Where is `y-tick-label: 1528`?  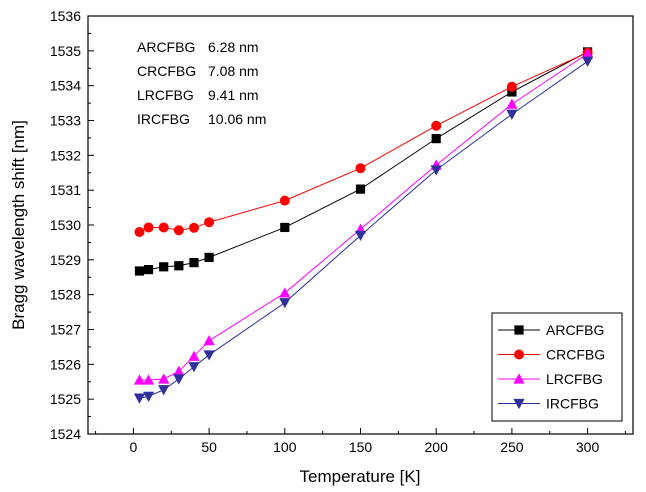
y-tick-label: 1528 is located at coordinates (65, 295).